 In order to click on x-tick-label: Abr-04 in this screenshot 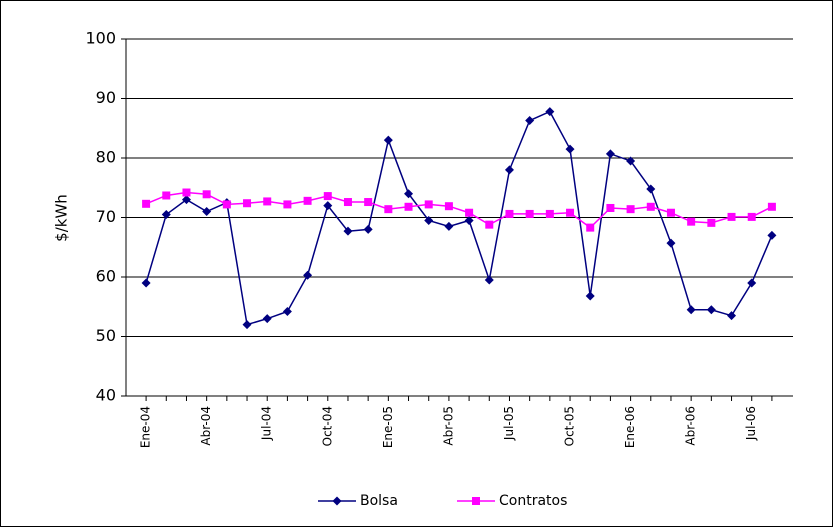, I will do `click(206, 426)`.